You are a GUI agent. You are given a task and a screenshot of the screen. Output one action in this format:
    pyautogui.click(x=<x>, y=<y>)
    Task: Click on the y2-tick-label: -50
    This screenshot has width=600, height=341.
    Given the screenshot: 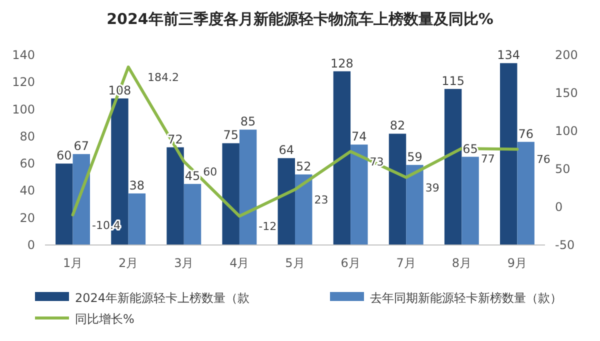 What is the action you would take?
    pyautogui.click(x=565, y=245)
    